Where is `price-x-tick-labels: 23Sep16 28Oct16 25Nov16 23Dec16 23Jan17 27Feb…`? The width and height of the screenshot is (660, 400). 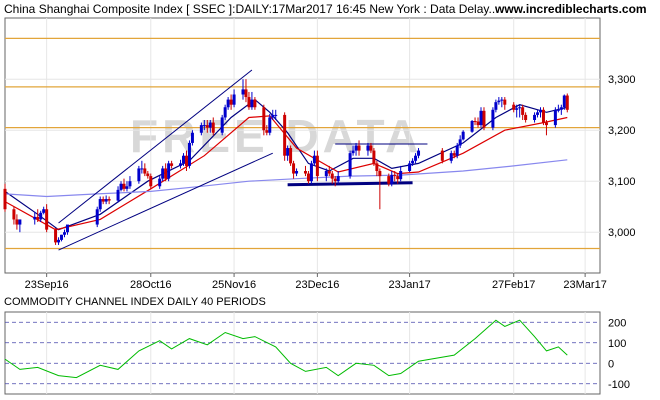 price-x-tick-labels: 23Sep16 28Oct16 25Nov16 23Dec16 23Jan17 27Feb… is located at coordinates (316, 282).